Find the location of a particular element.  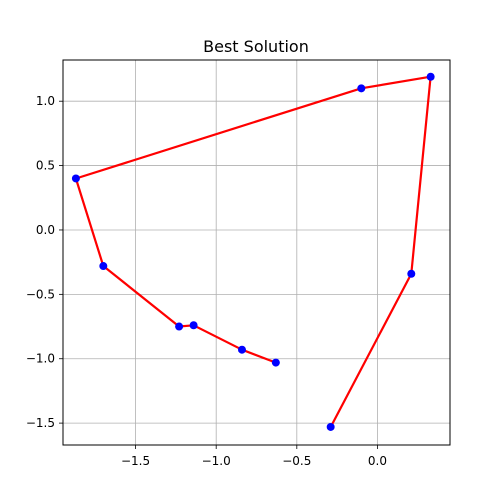

y-tick-label: 0.5 is located at coordinates (45, 166).